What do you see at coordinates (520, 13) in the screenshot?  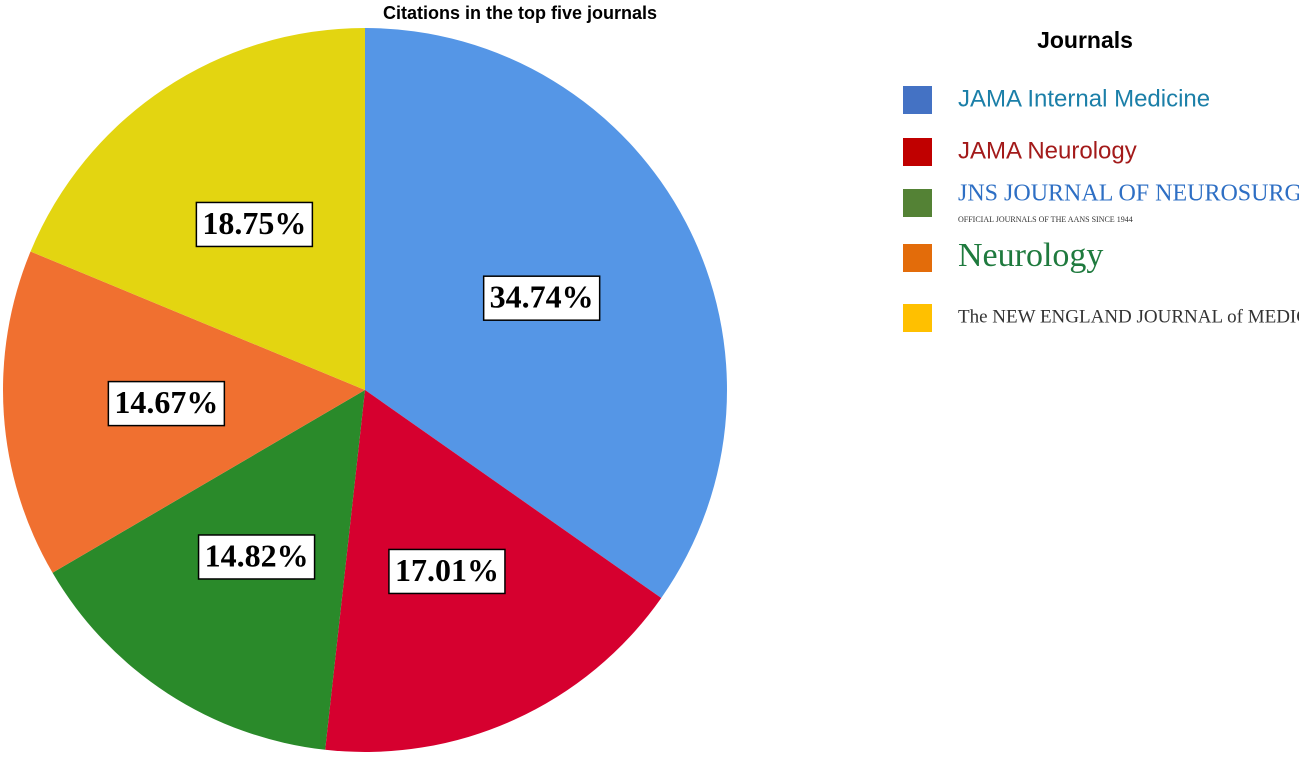 I see `chart-title: Citations in the top five journals` at bounding box center [520, 13].